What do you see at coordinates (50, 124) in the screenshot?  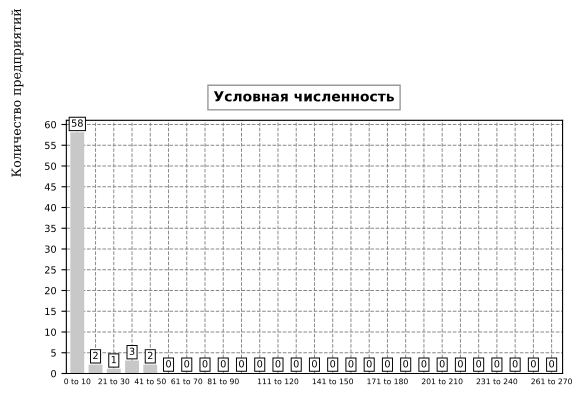 I see `y-tick-label: 60` at bounding box center [50, 124].